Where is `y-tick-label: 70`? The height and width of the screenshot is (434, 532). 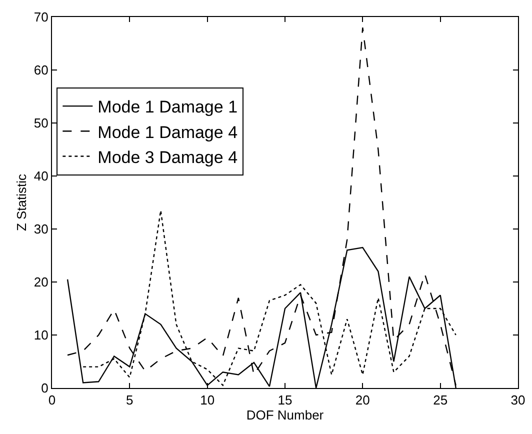 y-tick-label: 70 is located at coordinates (41, 17).